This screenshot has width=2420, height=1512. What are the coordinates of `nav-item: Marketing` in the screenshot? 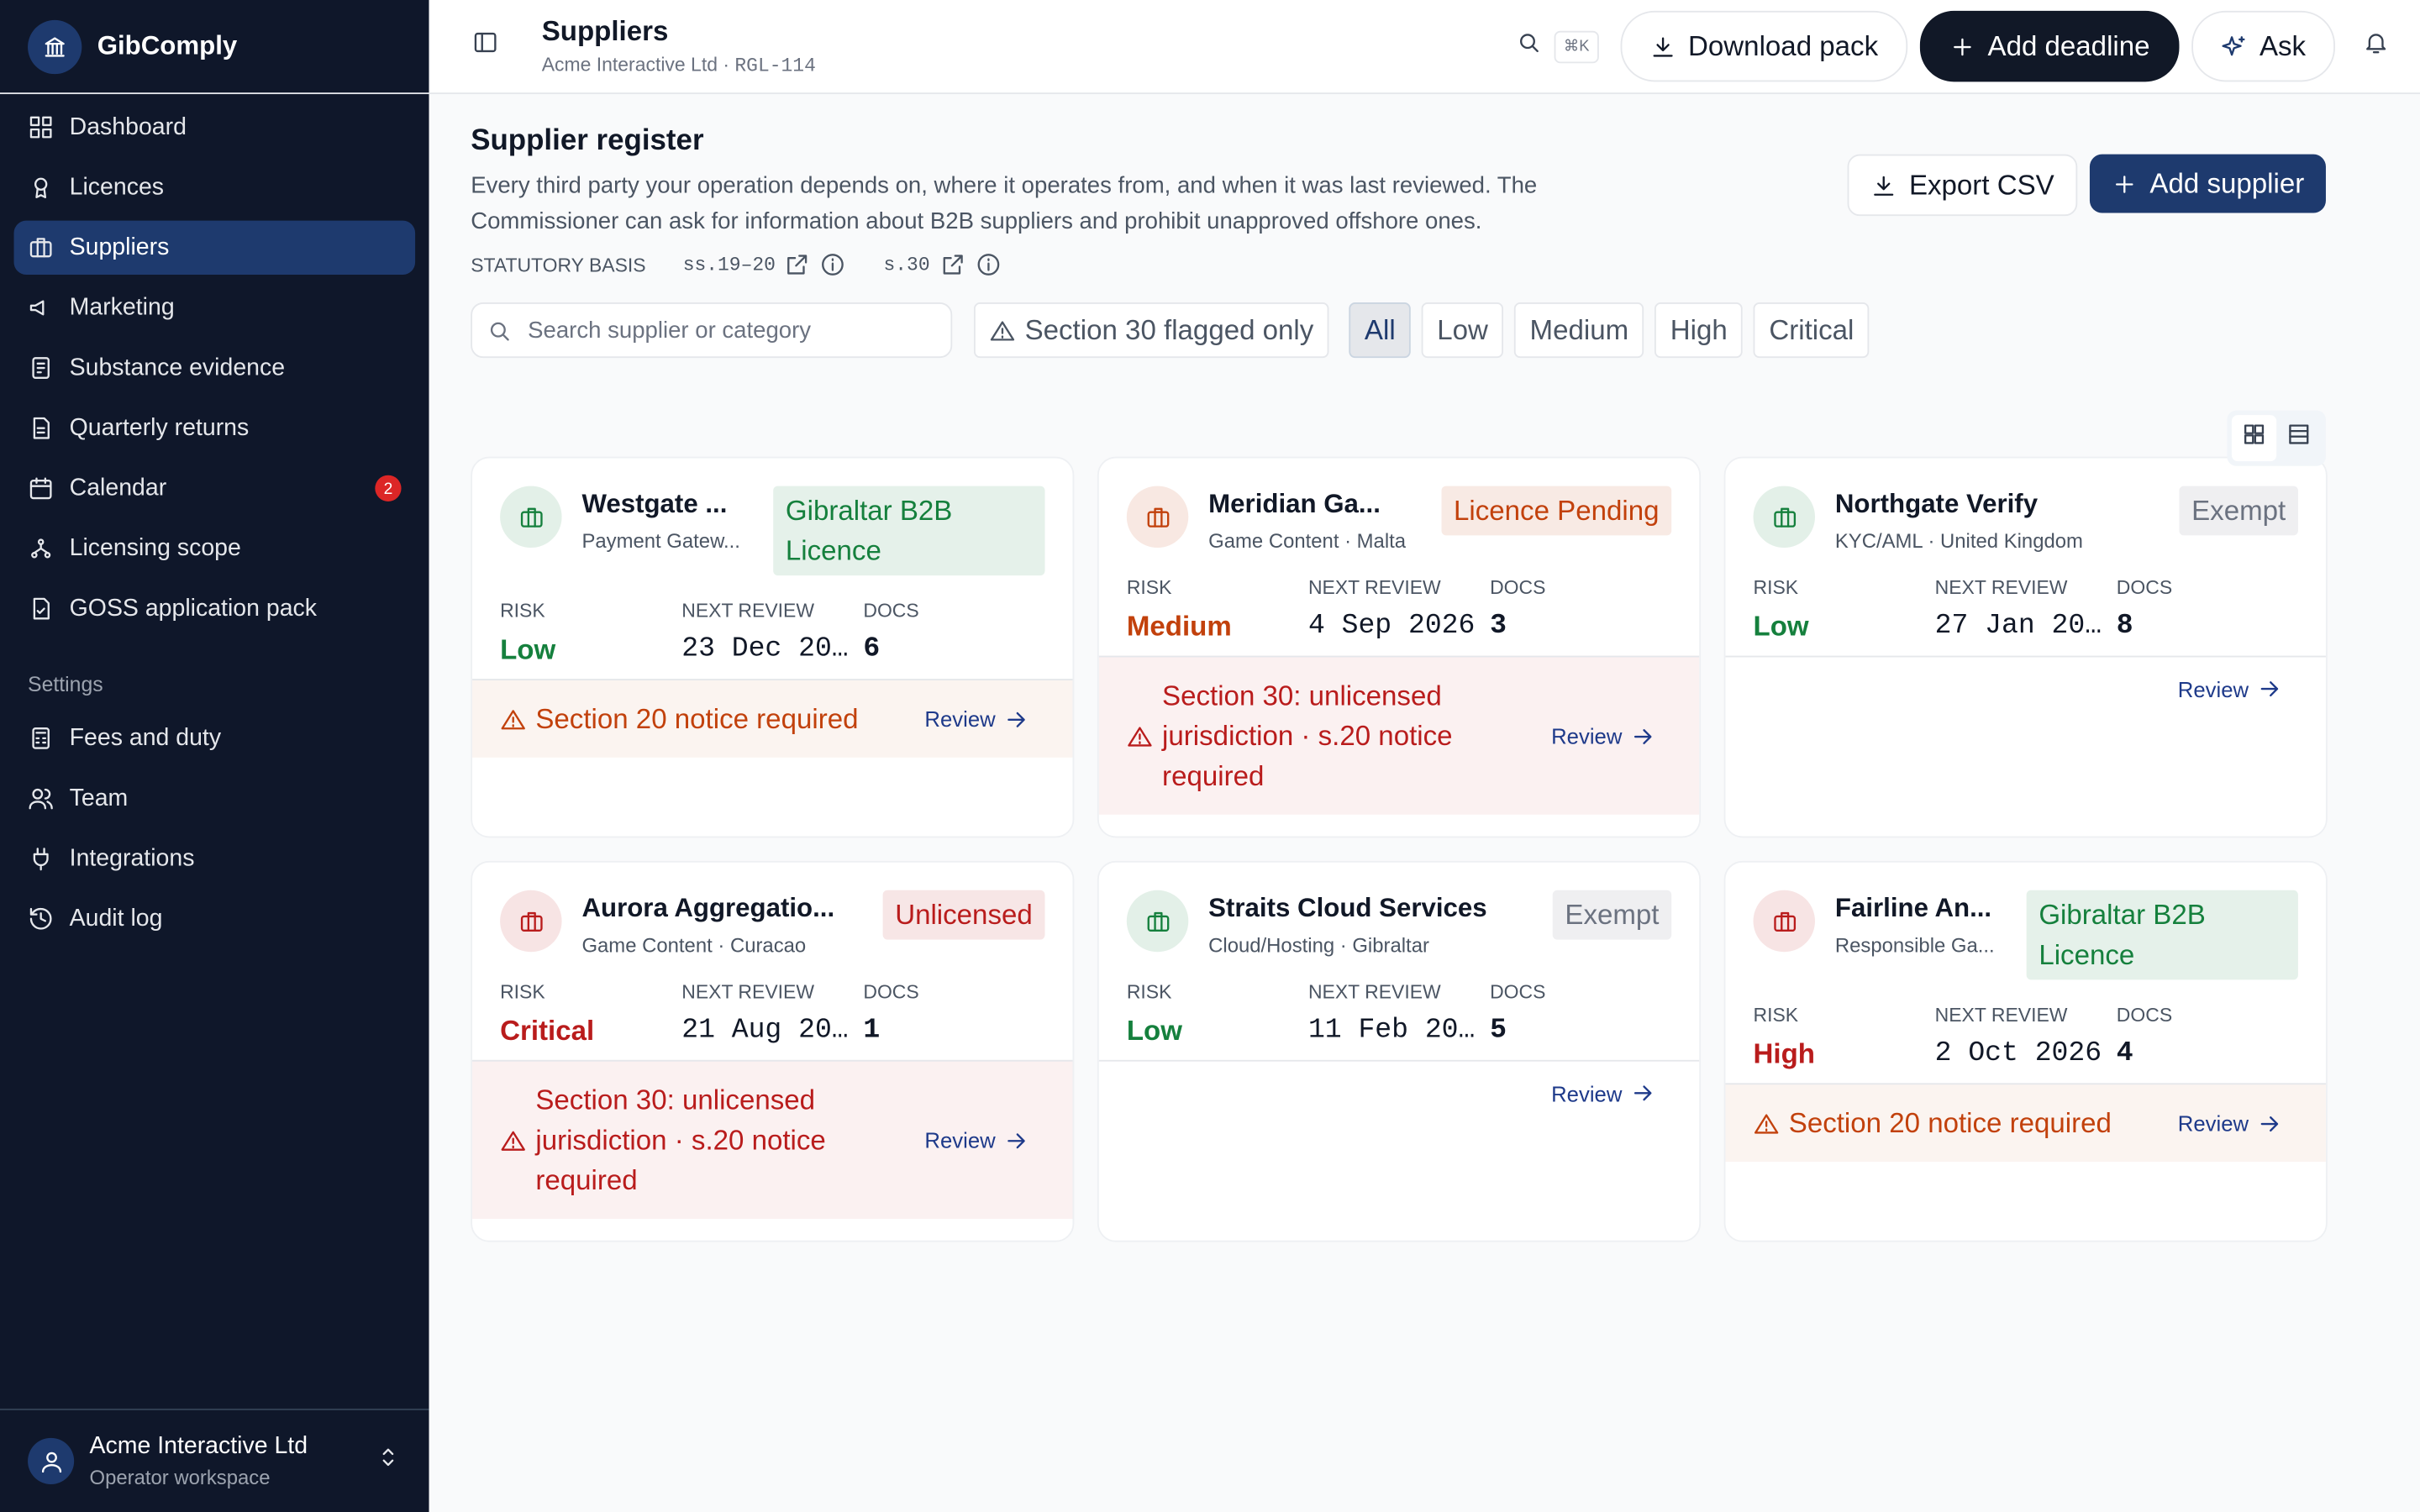 It's located at (215, 307).